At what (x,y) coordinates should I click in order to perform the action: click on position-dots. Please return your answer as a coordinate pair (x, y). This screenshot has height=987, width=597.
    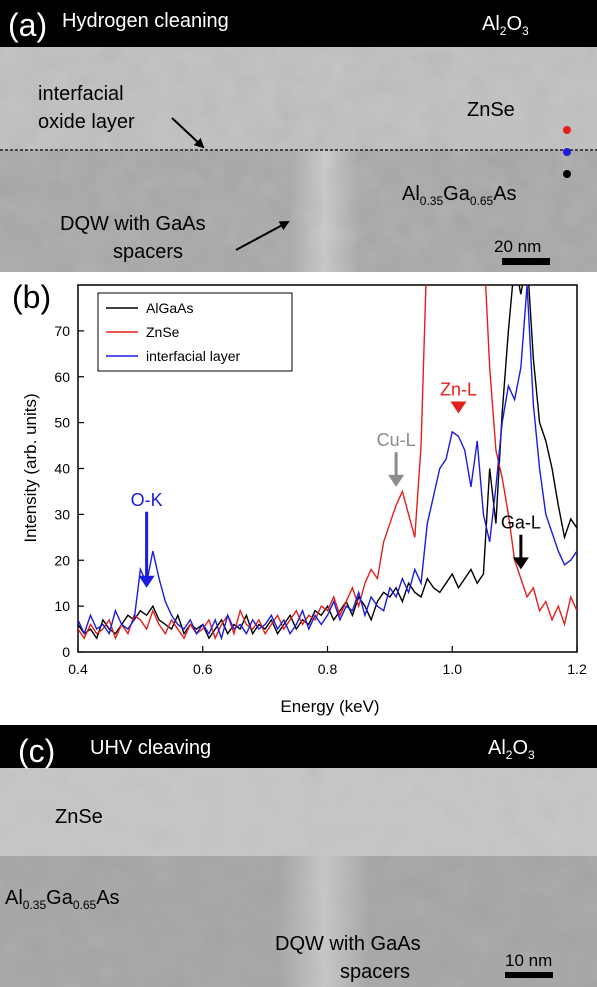
    Looking at the image, I should click on (567, 152).